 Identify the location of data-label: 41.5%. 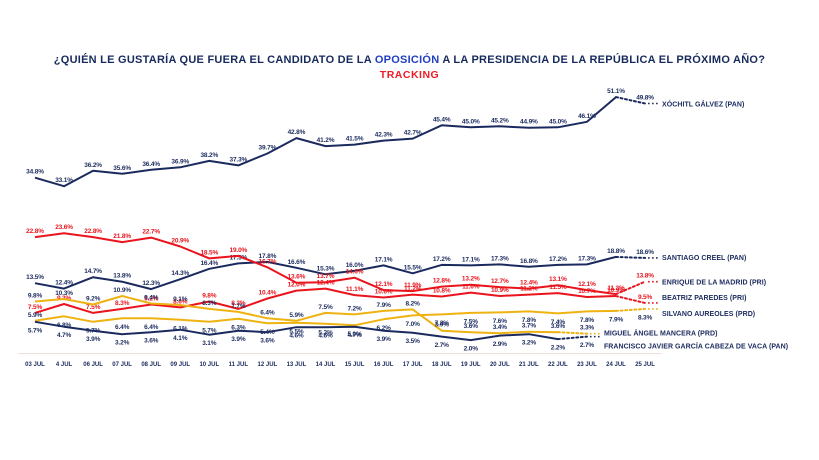
(355, 139).